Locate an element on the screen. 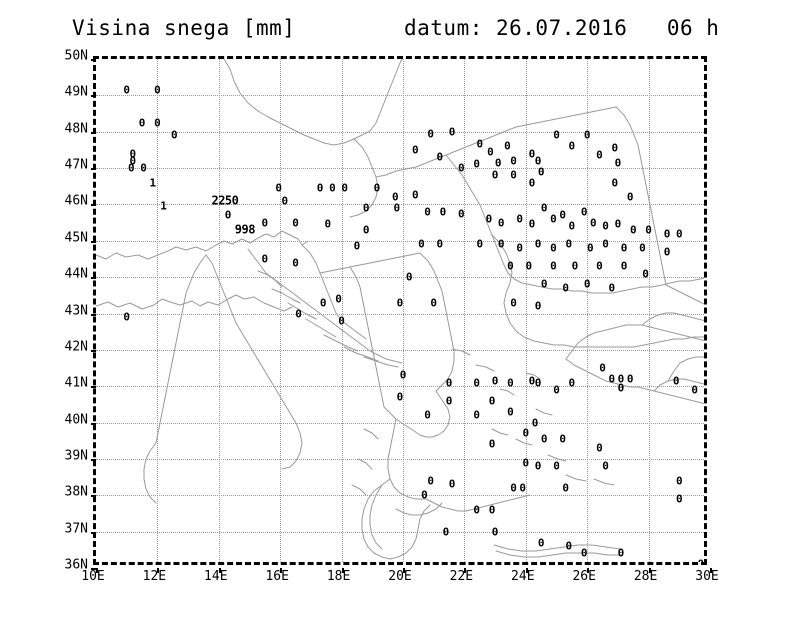 The image size is (800, 618). y-tick-label: 38N is located at coordinates (76, 492).